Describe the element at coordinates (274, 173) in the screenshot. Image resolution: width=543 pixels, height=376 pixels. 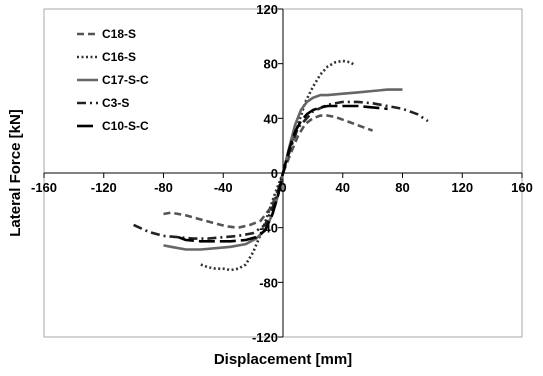
I see `y-tick-label: 0` at that location.